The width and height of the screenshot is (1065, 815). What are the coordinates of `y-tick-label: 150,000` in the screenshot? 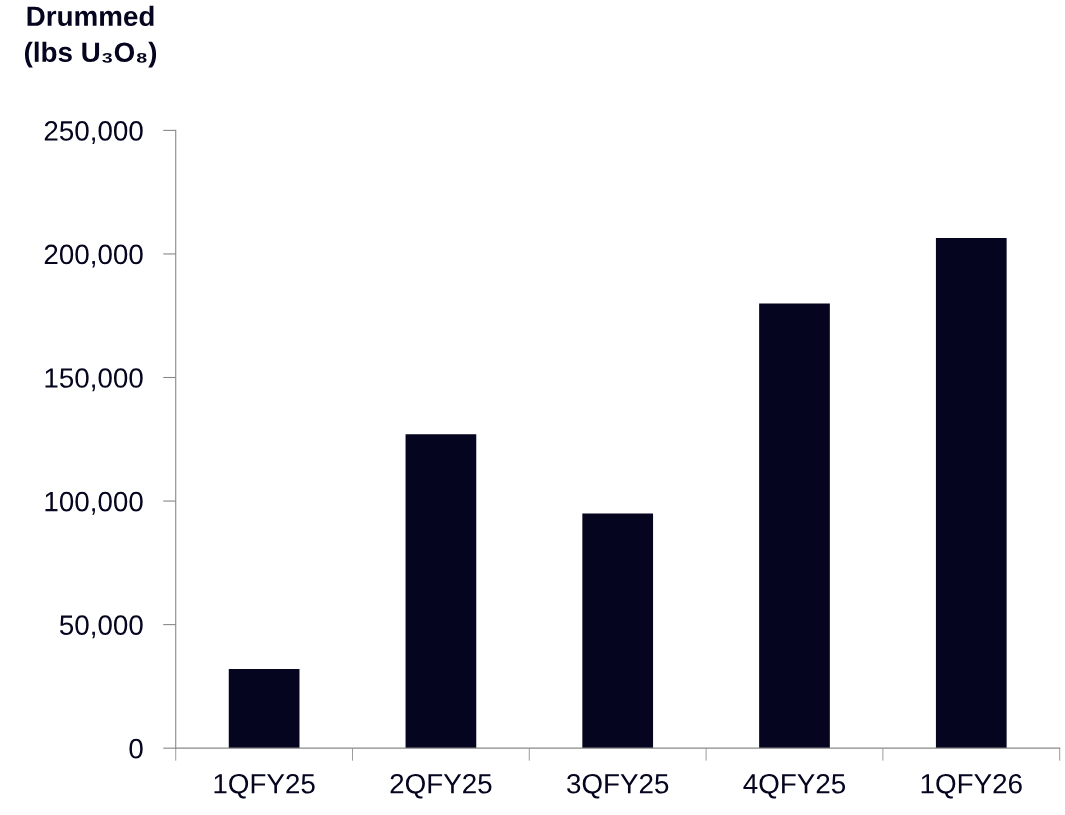 It's located at (94, 380).